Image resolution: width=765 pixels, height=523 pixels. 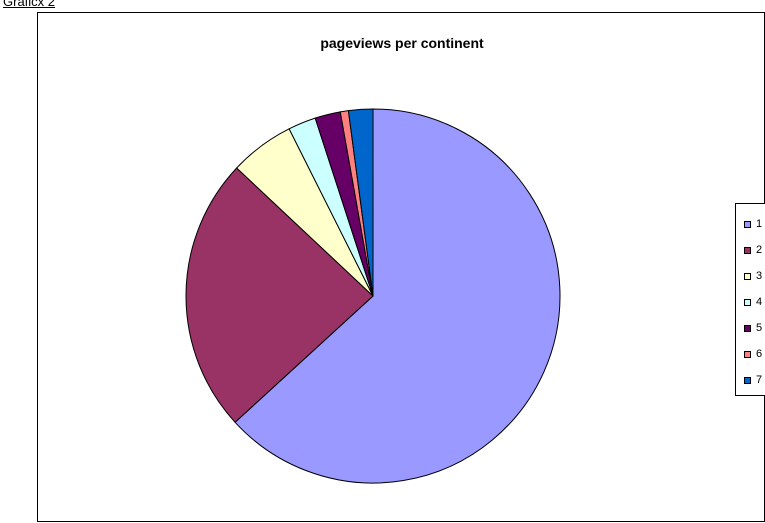 What do you see at coordinates (759, 380) in the screenshot?
I see `legend-label: 7` at bounding box center [759, 380].